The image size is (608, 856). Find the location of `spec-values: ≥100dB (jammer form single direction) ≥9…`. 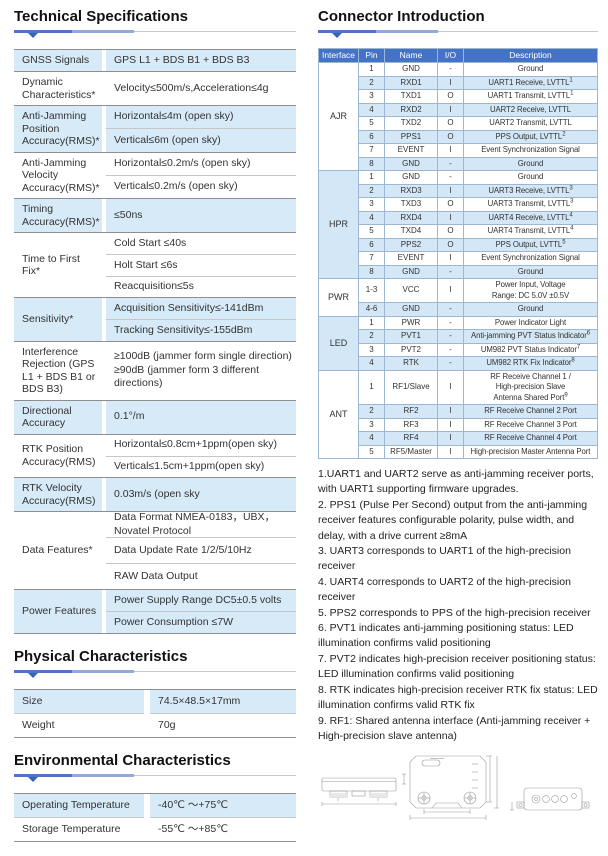

spec-values: ≥100dB (jammer form single direction) ≥9… is located at coordinates (201, 371).